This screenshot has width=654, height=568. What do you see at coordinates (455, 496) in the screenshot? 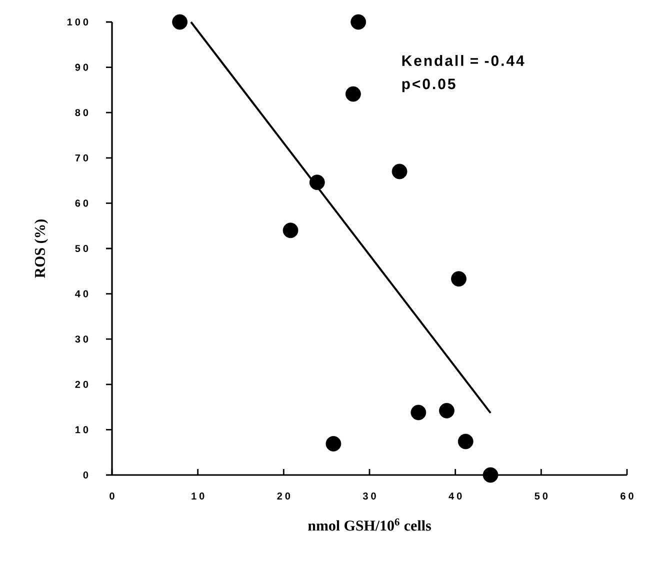
I see `x-tick-label: 4 0` at bounding box center [455, 496].